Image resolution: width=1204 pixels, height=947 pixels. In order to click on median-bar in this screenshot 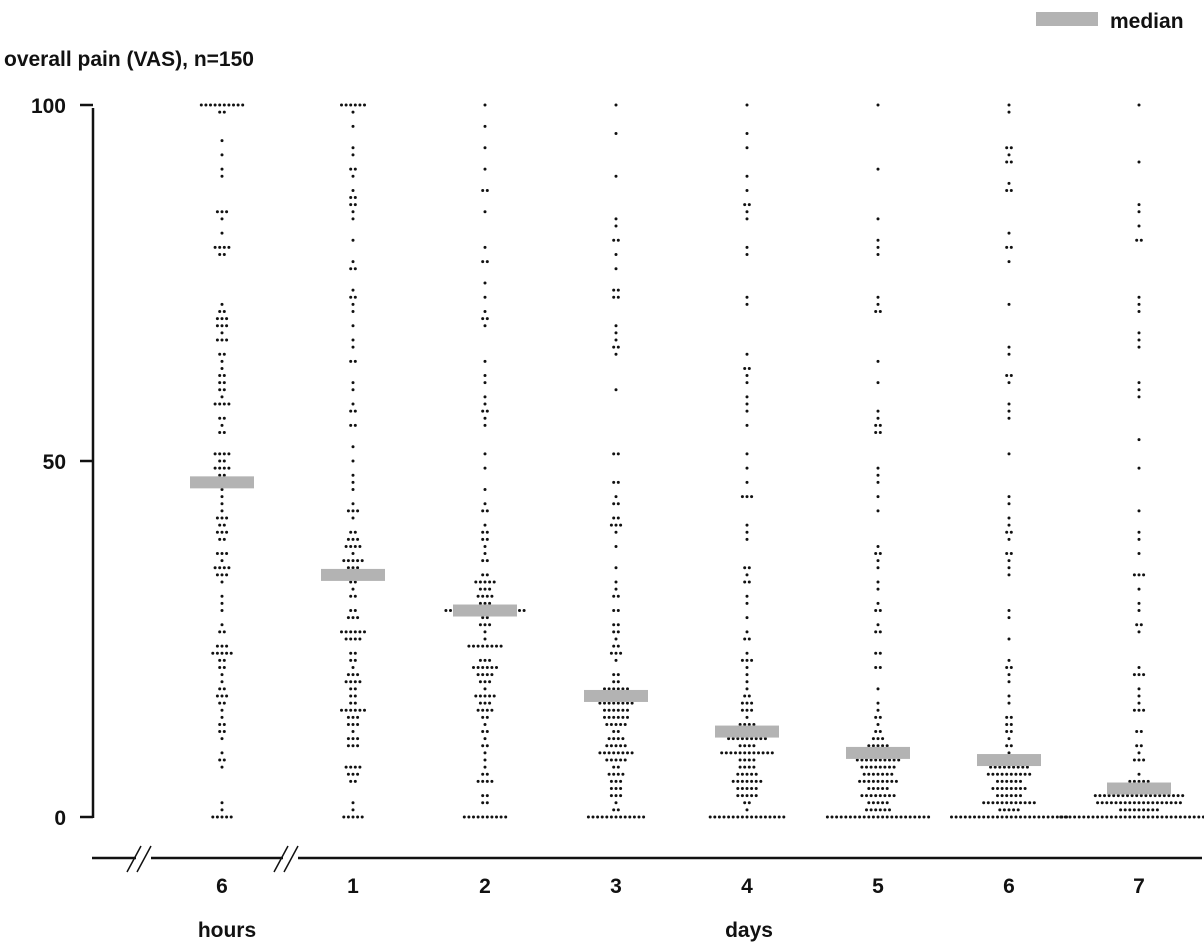, I will do `click(878, 752)`.